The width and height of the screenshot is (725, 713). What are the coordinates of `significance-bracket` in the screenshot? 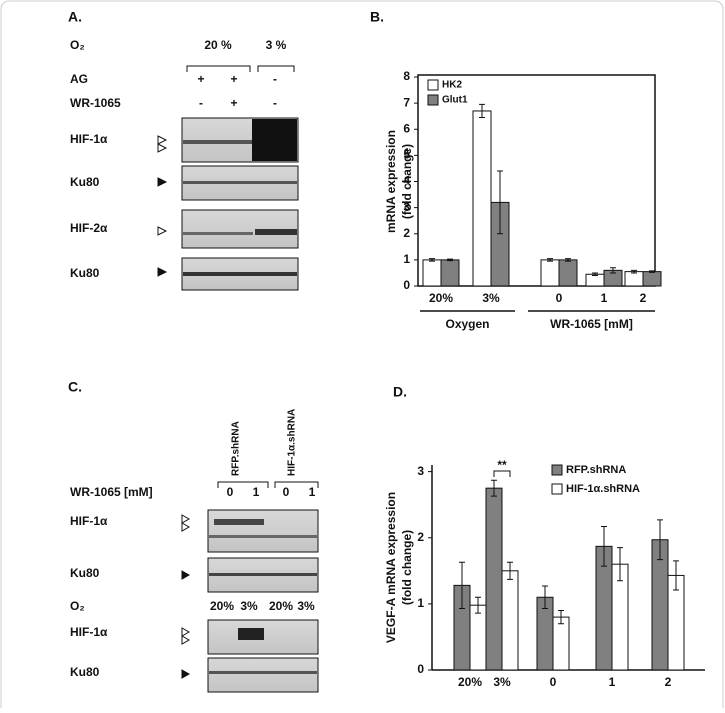 It's located at (502, 473).